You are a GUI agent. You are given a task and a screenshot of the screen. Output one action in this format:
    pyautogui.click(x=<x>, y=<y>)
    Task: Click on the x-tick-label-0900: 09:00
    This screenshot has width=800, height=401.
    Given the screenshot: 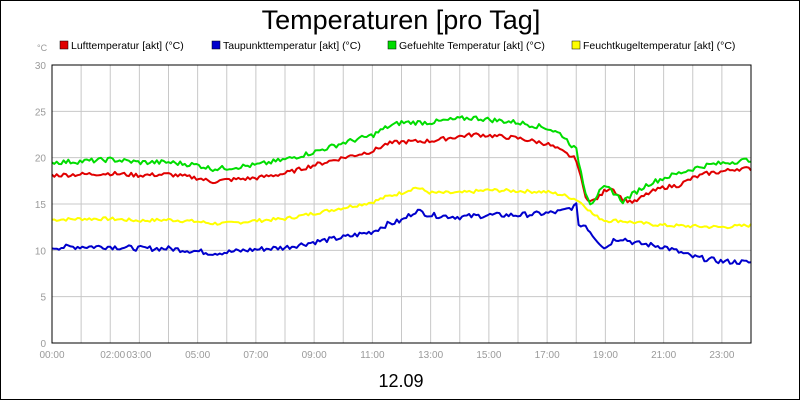 What is the action you would take?
    pyautogui.click(x=314, y=355)
    